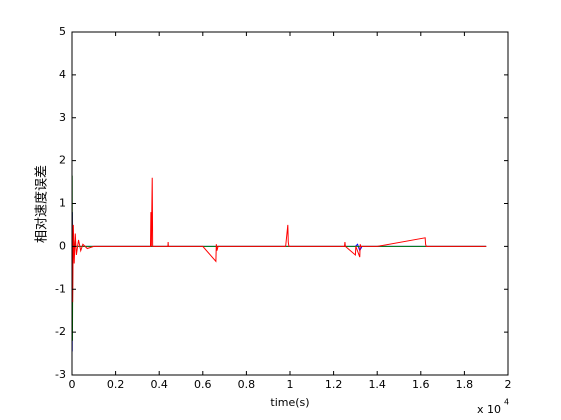  What do you see at coordinates (159, 384) in the screenshot?
I see `x-tick-label: 0.4` at bounding box center [159, 384].